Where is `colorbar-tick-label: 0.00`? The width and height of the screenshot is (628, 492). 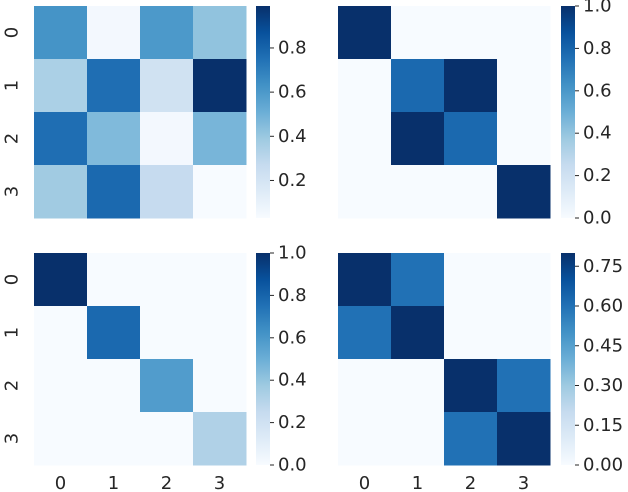 colorbar-tick-label: 0.00 is located at coordinates (603, 465).